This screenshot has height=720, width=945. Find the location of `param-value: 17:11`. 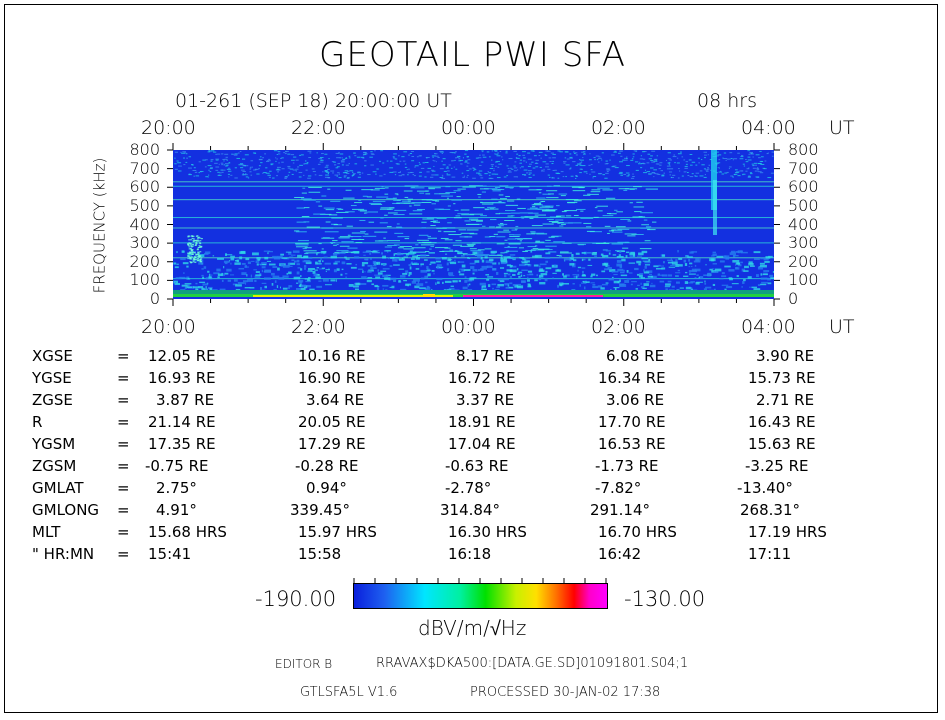

param-value: 17:11 is located at coordinates (770, 554).